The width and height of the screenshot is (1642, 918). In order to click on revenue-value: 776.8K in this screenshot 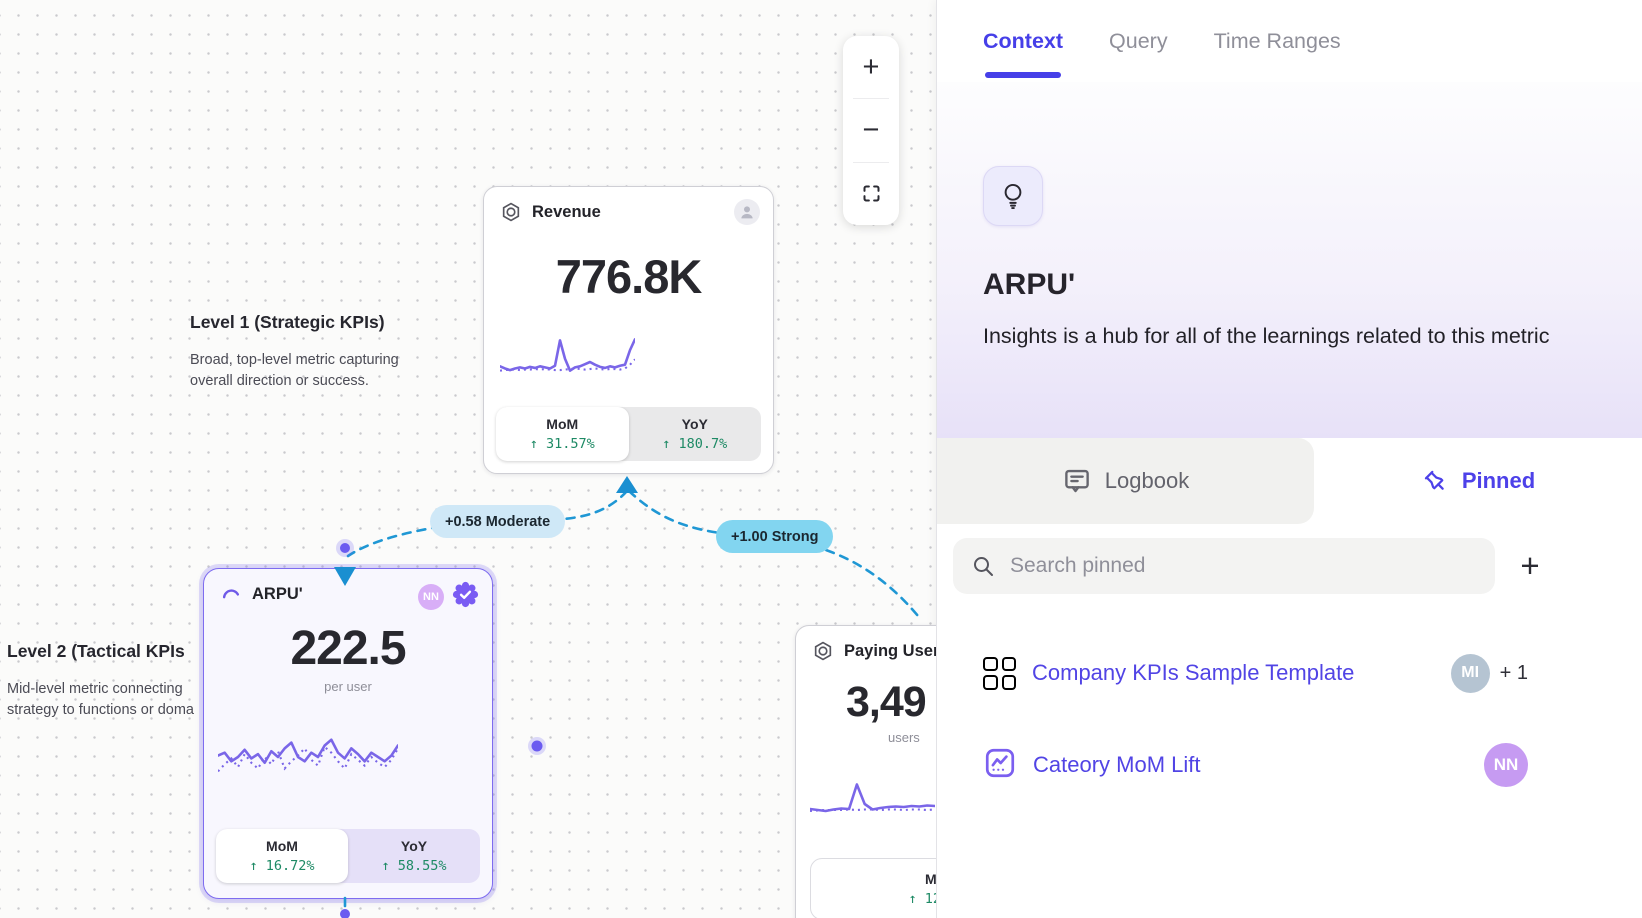, I will do `click(629, 276)`.